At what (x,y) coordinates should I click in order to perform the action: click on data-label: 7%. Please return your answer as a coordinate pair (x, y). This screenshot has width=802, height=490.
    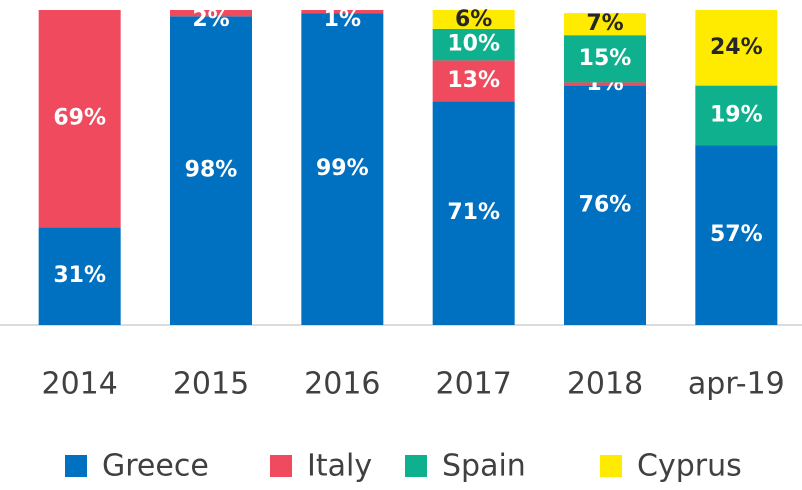
    Looking at the image, I should click on (604, 23).